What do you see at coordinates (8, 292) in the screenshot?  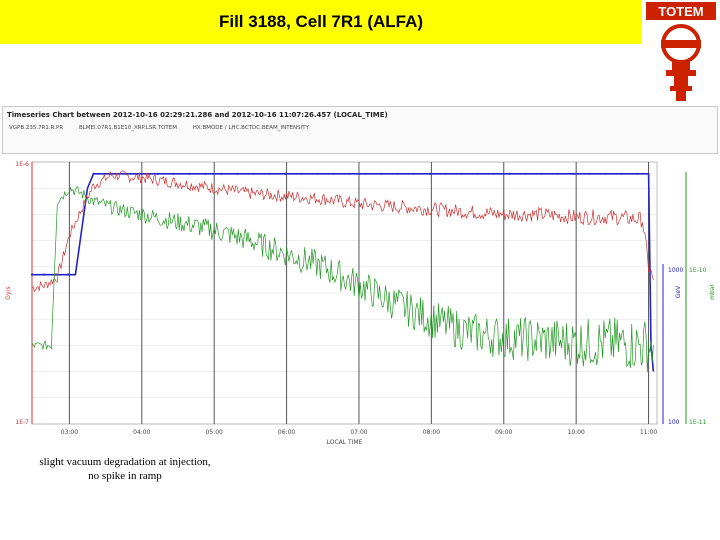 I see `y-left-axis-label: Gy/s` at bounding box center [8, 292].